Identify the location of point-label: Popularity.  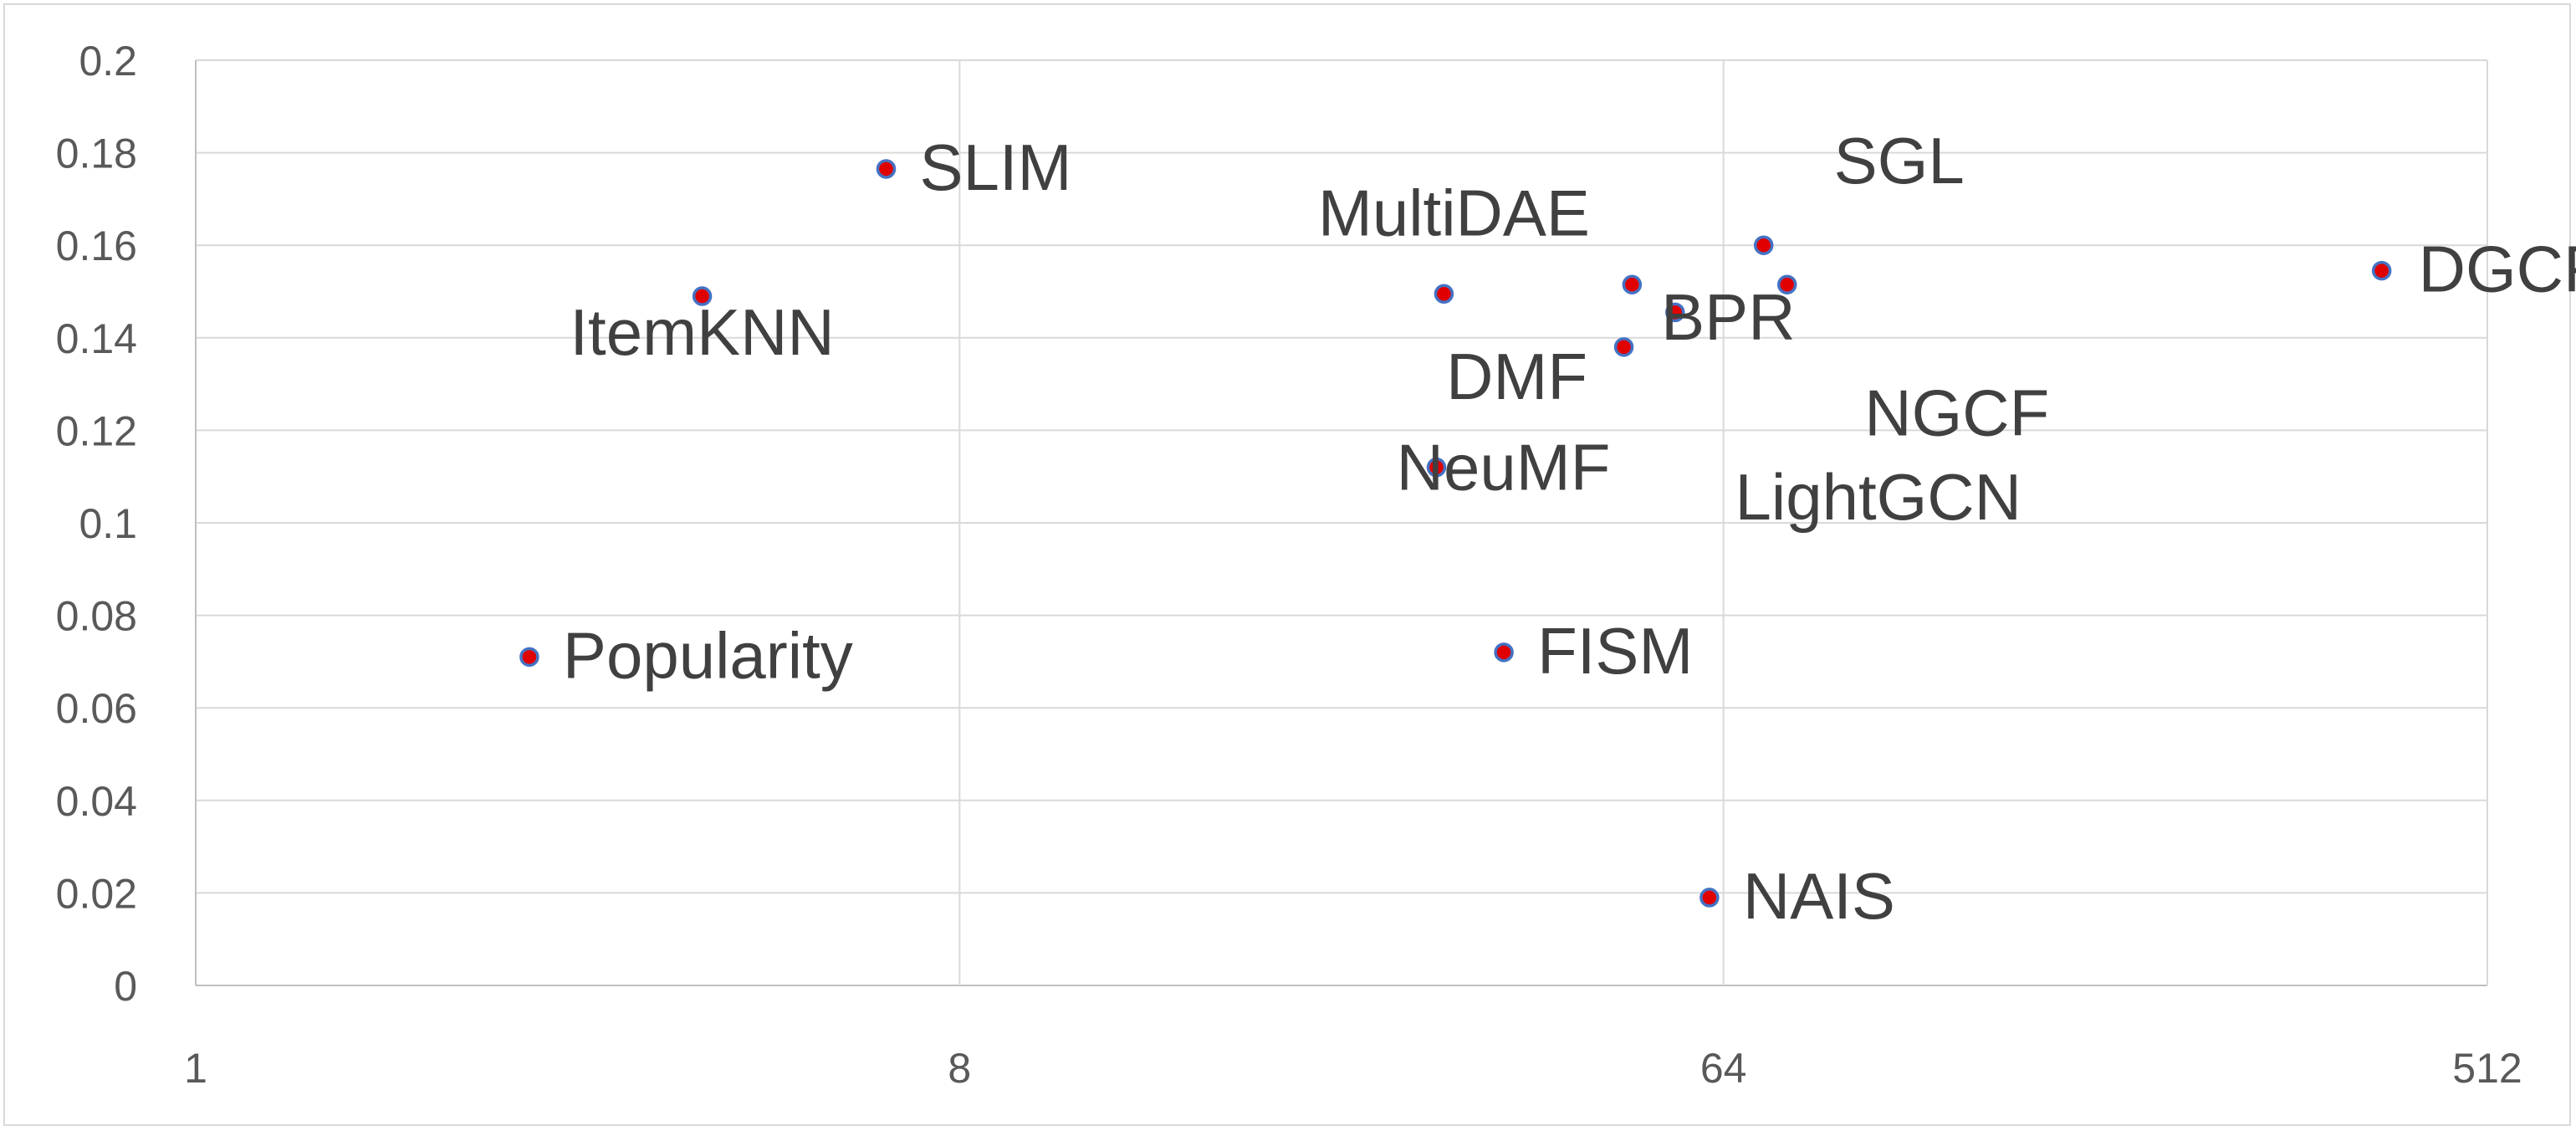
(708, 655).